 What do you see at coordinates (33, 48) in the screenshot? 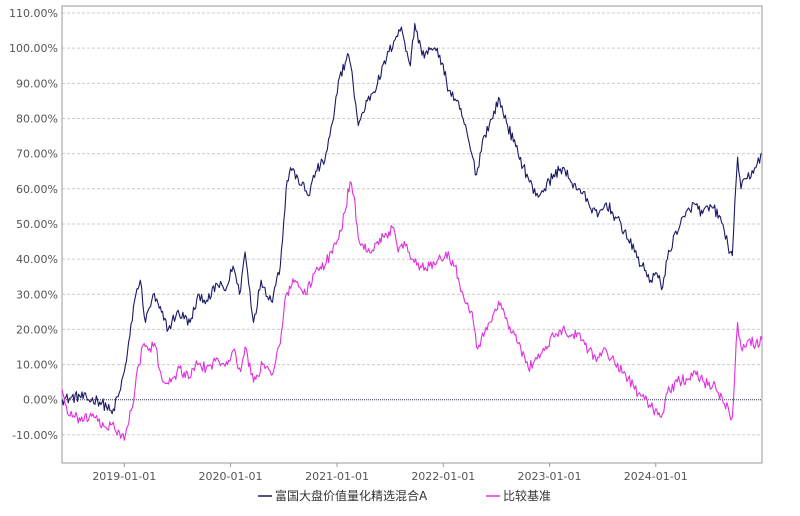
I see `y-tick-label: 100.00%` at bounding box center [33, 48].